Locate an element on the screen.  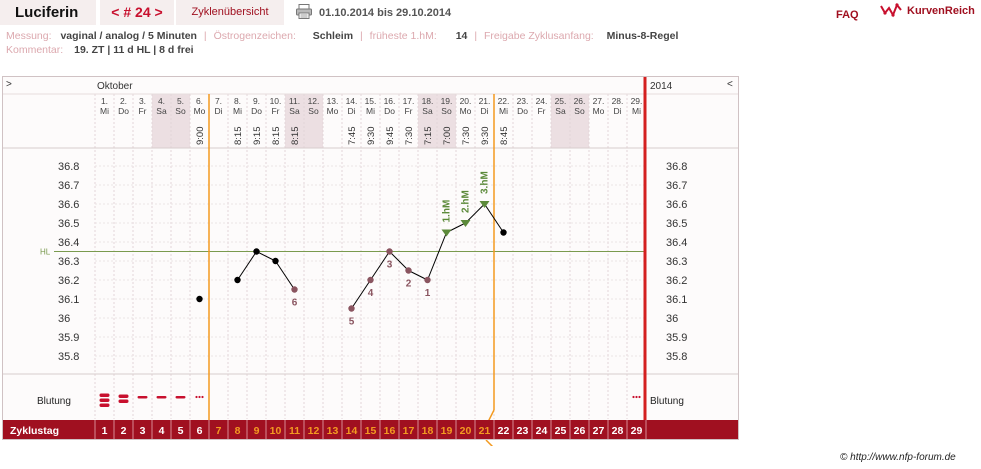
zyklustag-number: 18 is located at coordinates (428, 431).